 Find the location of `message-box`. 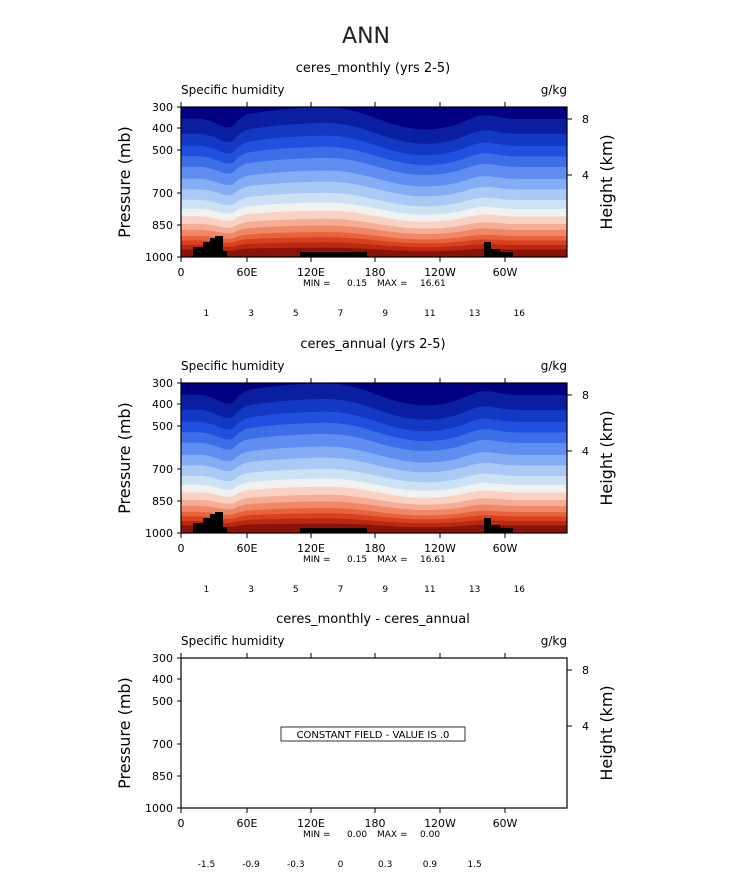

message-box is located at coordinates (373, 734).